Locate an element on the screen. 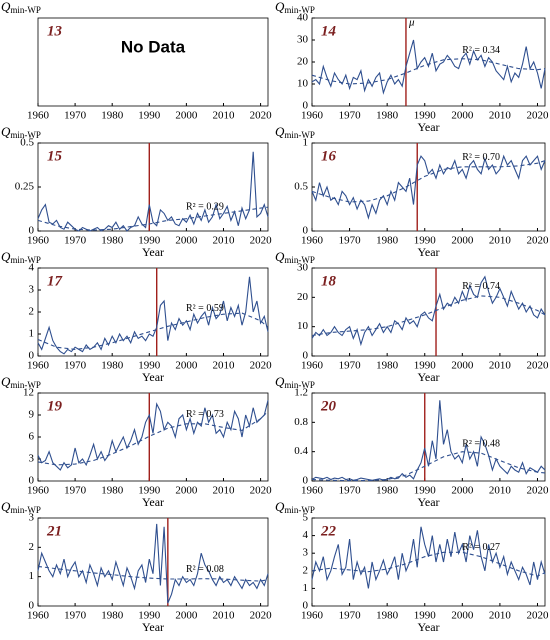 The height and width of the screenshot is (640, 550). r2-label: R² = 0.70 is located at coordinates (481, 157).